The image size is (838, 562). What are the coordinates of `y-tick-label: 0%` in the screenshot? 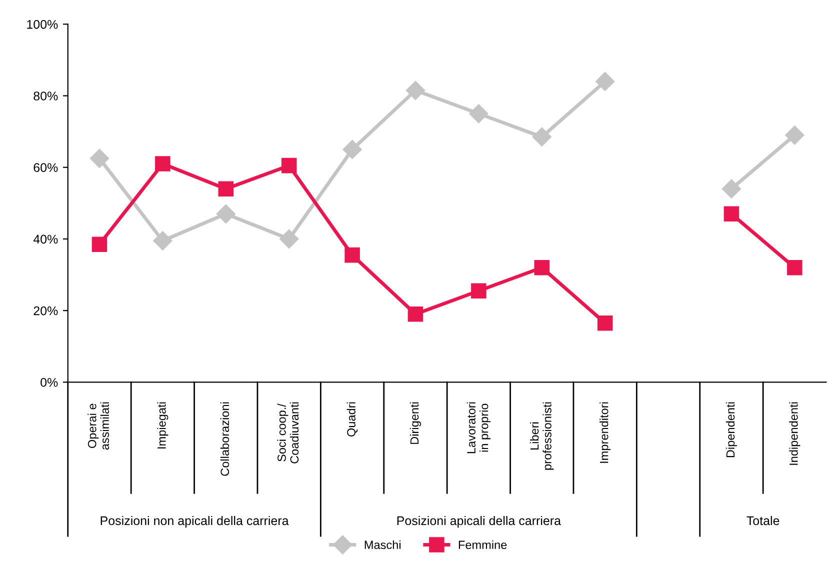 It's located at (49, 382).